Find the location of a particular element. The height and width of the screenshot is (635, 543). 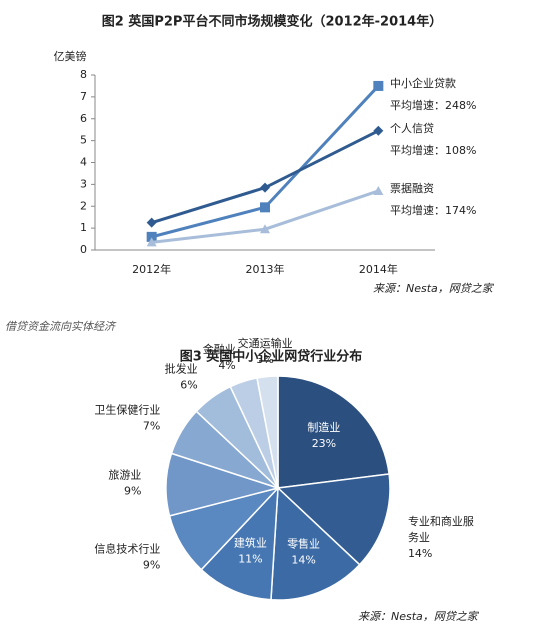

legend-label: 中小企业贷款 is located at coordinates (423, 83).